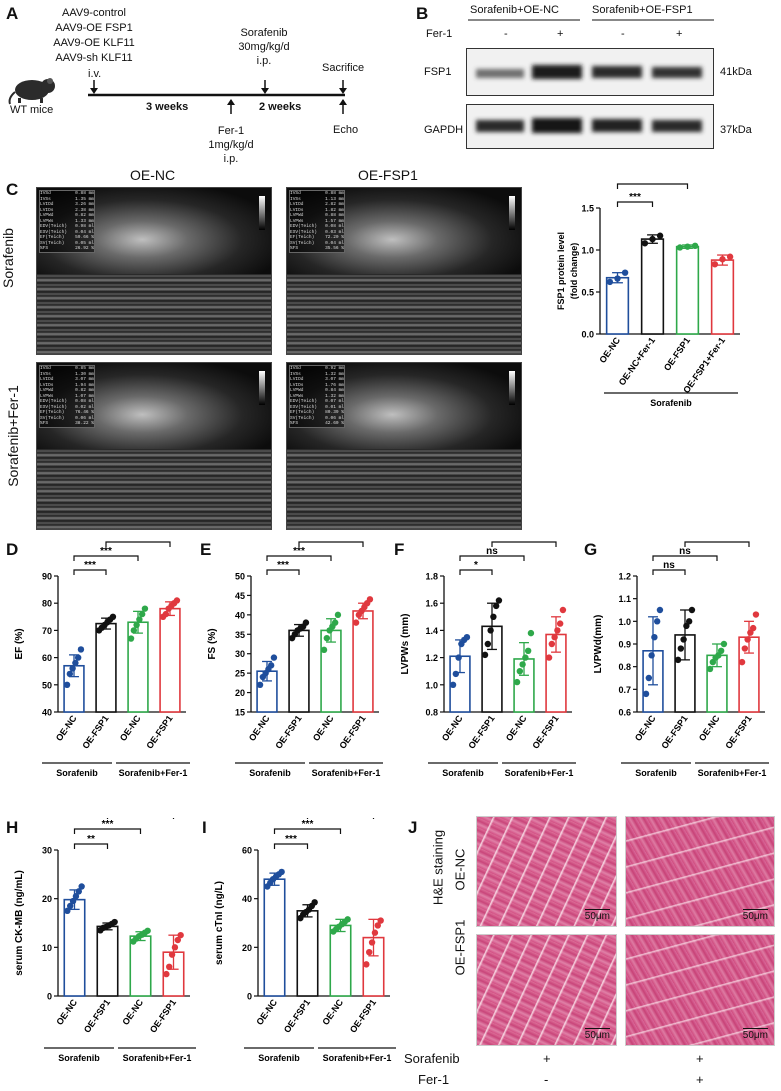  What do you see at coordinates (19, 923) in the screenshot?
I see `y-label: serum CK-MB (ng/mL)` at bounding box center [19, 923].